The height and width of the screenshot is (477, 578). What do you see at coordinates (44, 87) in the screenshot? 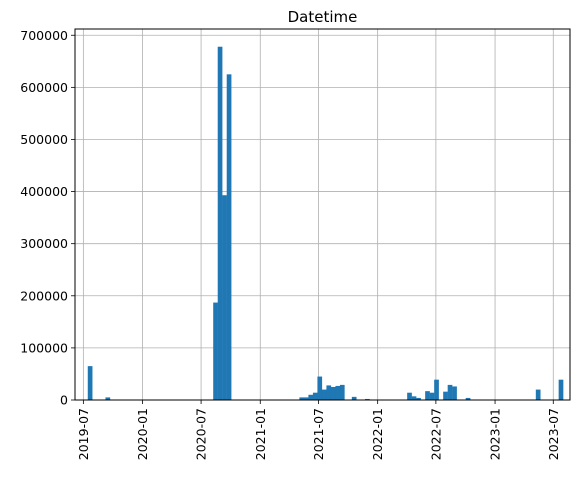
I see `y-tick-label: 600000` at bounding box center [44, 87].